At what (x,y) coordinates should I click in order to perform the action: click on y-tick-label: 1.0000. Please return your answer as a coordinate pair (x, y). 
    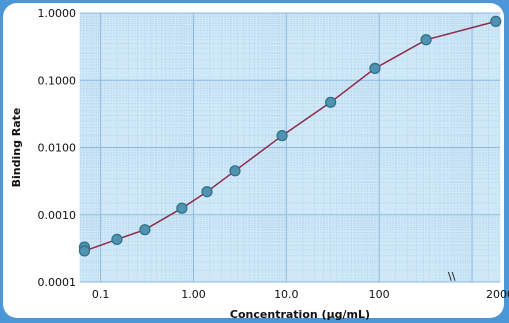
    Looking at the image, I should click on (57, 13).